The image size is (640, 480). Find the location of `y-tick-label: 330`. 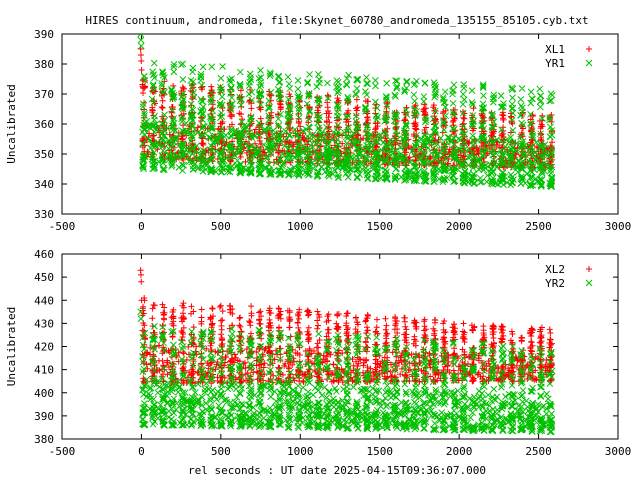

y-tick-label: 330 is located at coordinates (44, 214).